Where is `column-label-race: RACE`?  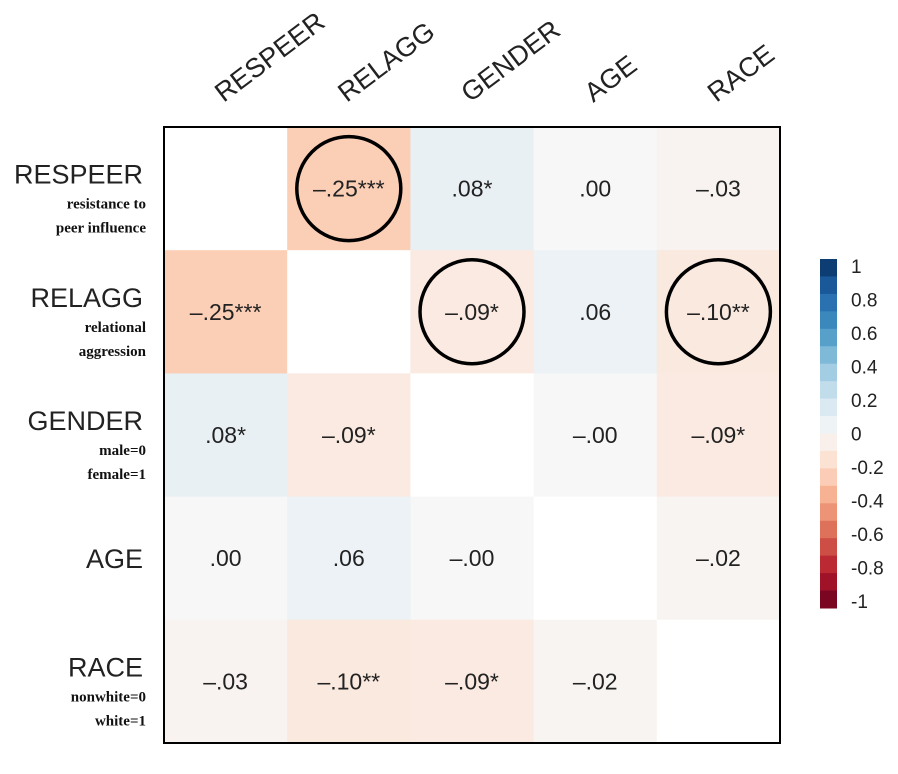
column-label-race: RACE is located at coordinates (741, 73).